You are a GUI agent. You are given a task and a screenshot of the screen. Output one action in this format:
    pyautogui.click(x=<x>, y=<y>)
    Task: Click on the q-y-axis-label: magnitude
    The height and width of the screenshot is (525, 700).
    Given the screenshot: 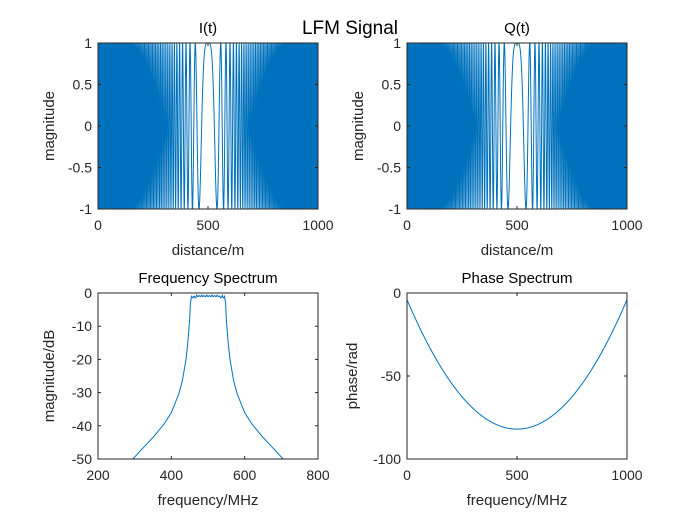 What is the action you would take?
    pyautogui.click(x=358, y=126)
    